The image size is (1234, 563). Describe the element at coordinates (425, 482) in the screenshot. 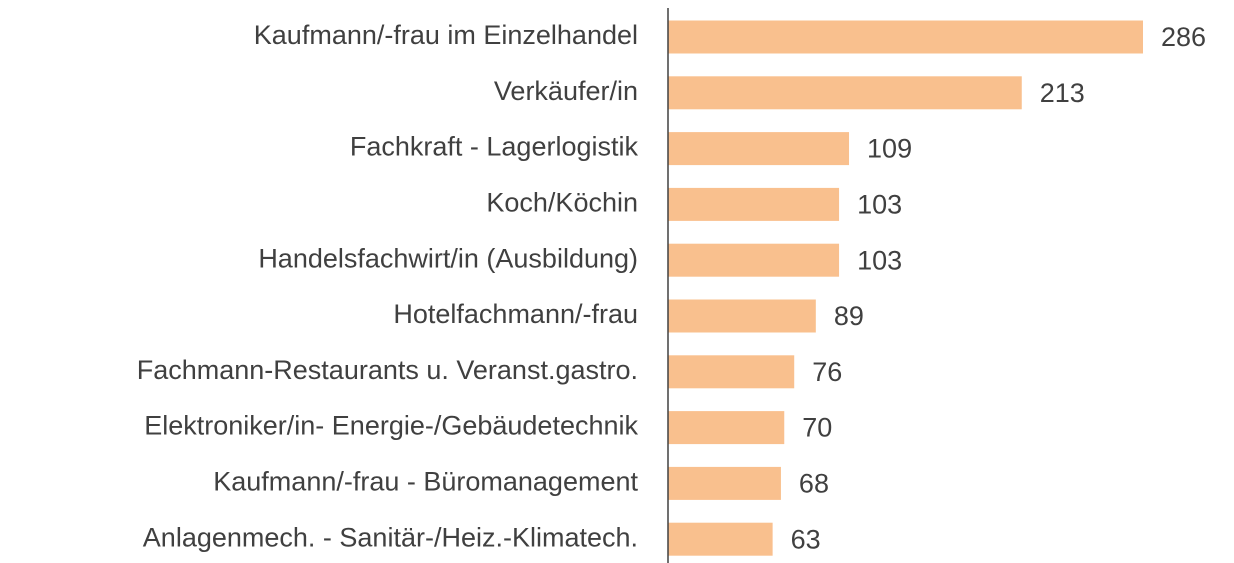

I see `category-label: Kaufmann/-frau - Büromanagement` at that location.